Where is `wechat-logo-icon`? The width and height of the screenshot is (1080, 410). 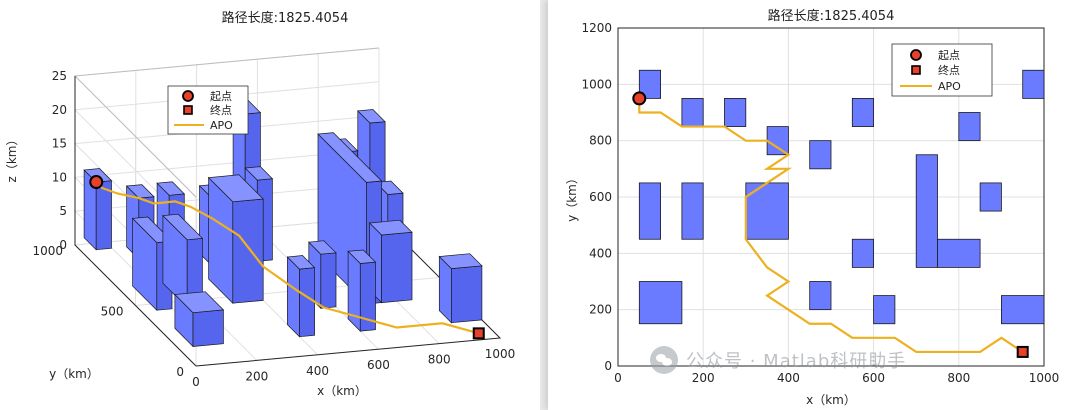 wechat-logo-icon is located at coordinates (664, 360).